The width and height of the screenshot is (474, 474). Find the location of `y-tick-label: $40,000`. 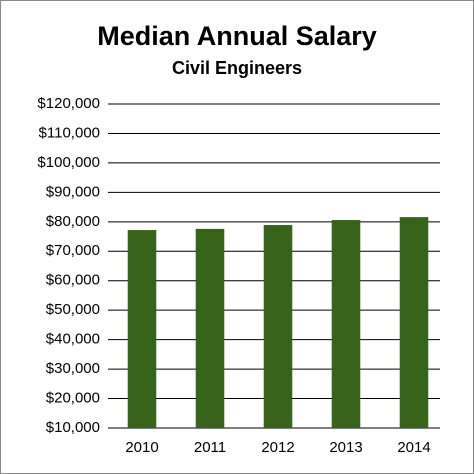

y-tick-label: $40,000 is located at coordinates (73, 339).